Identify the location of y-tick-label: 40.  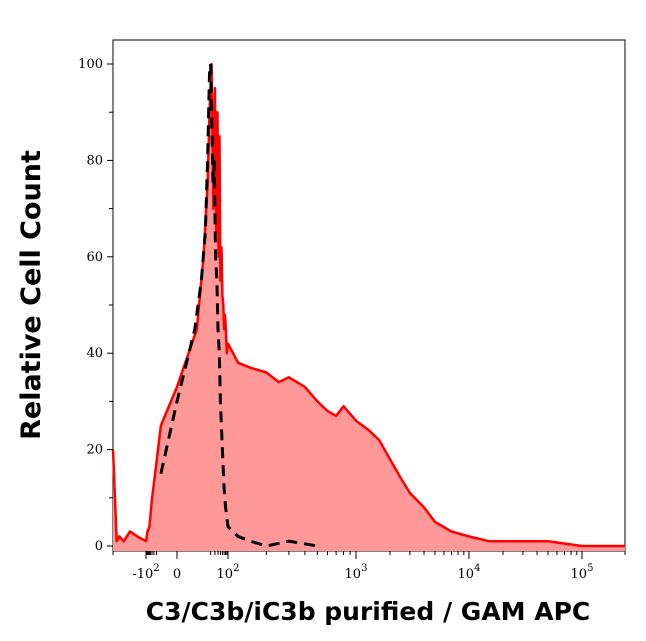
(94, 353).